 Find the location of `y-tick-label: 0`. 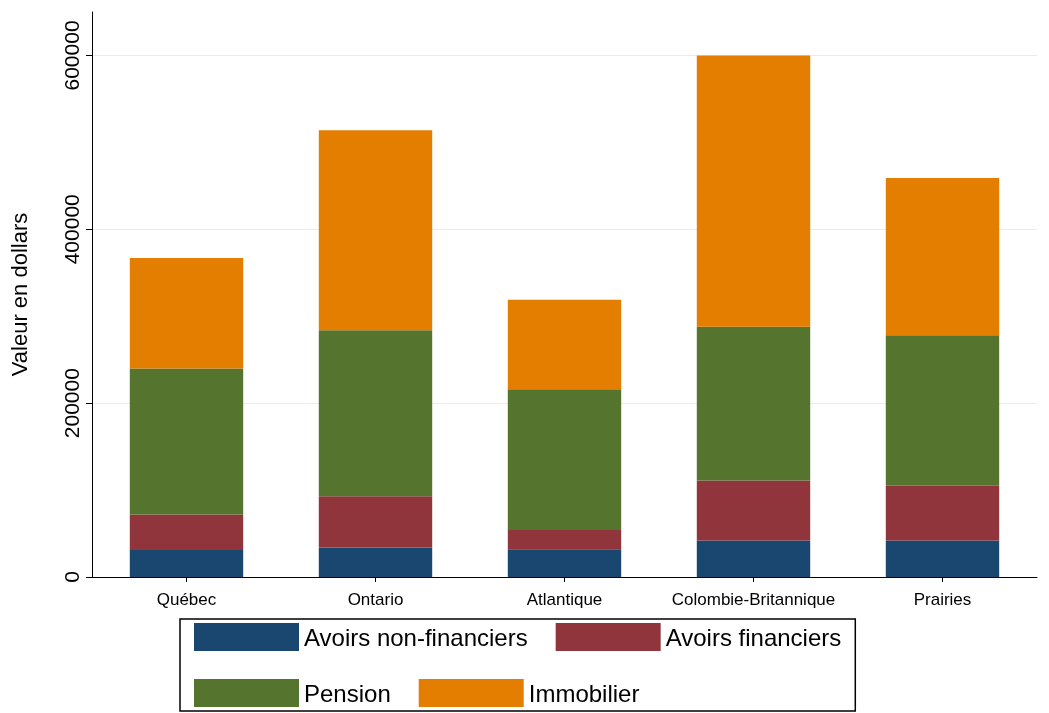

y-tick-label: 0 is located at coordinates (71, 577).